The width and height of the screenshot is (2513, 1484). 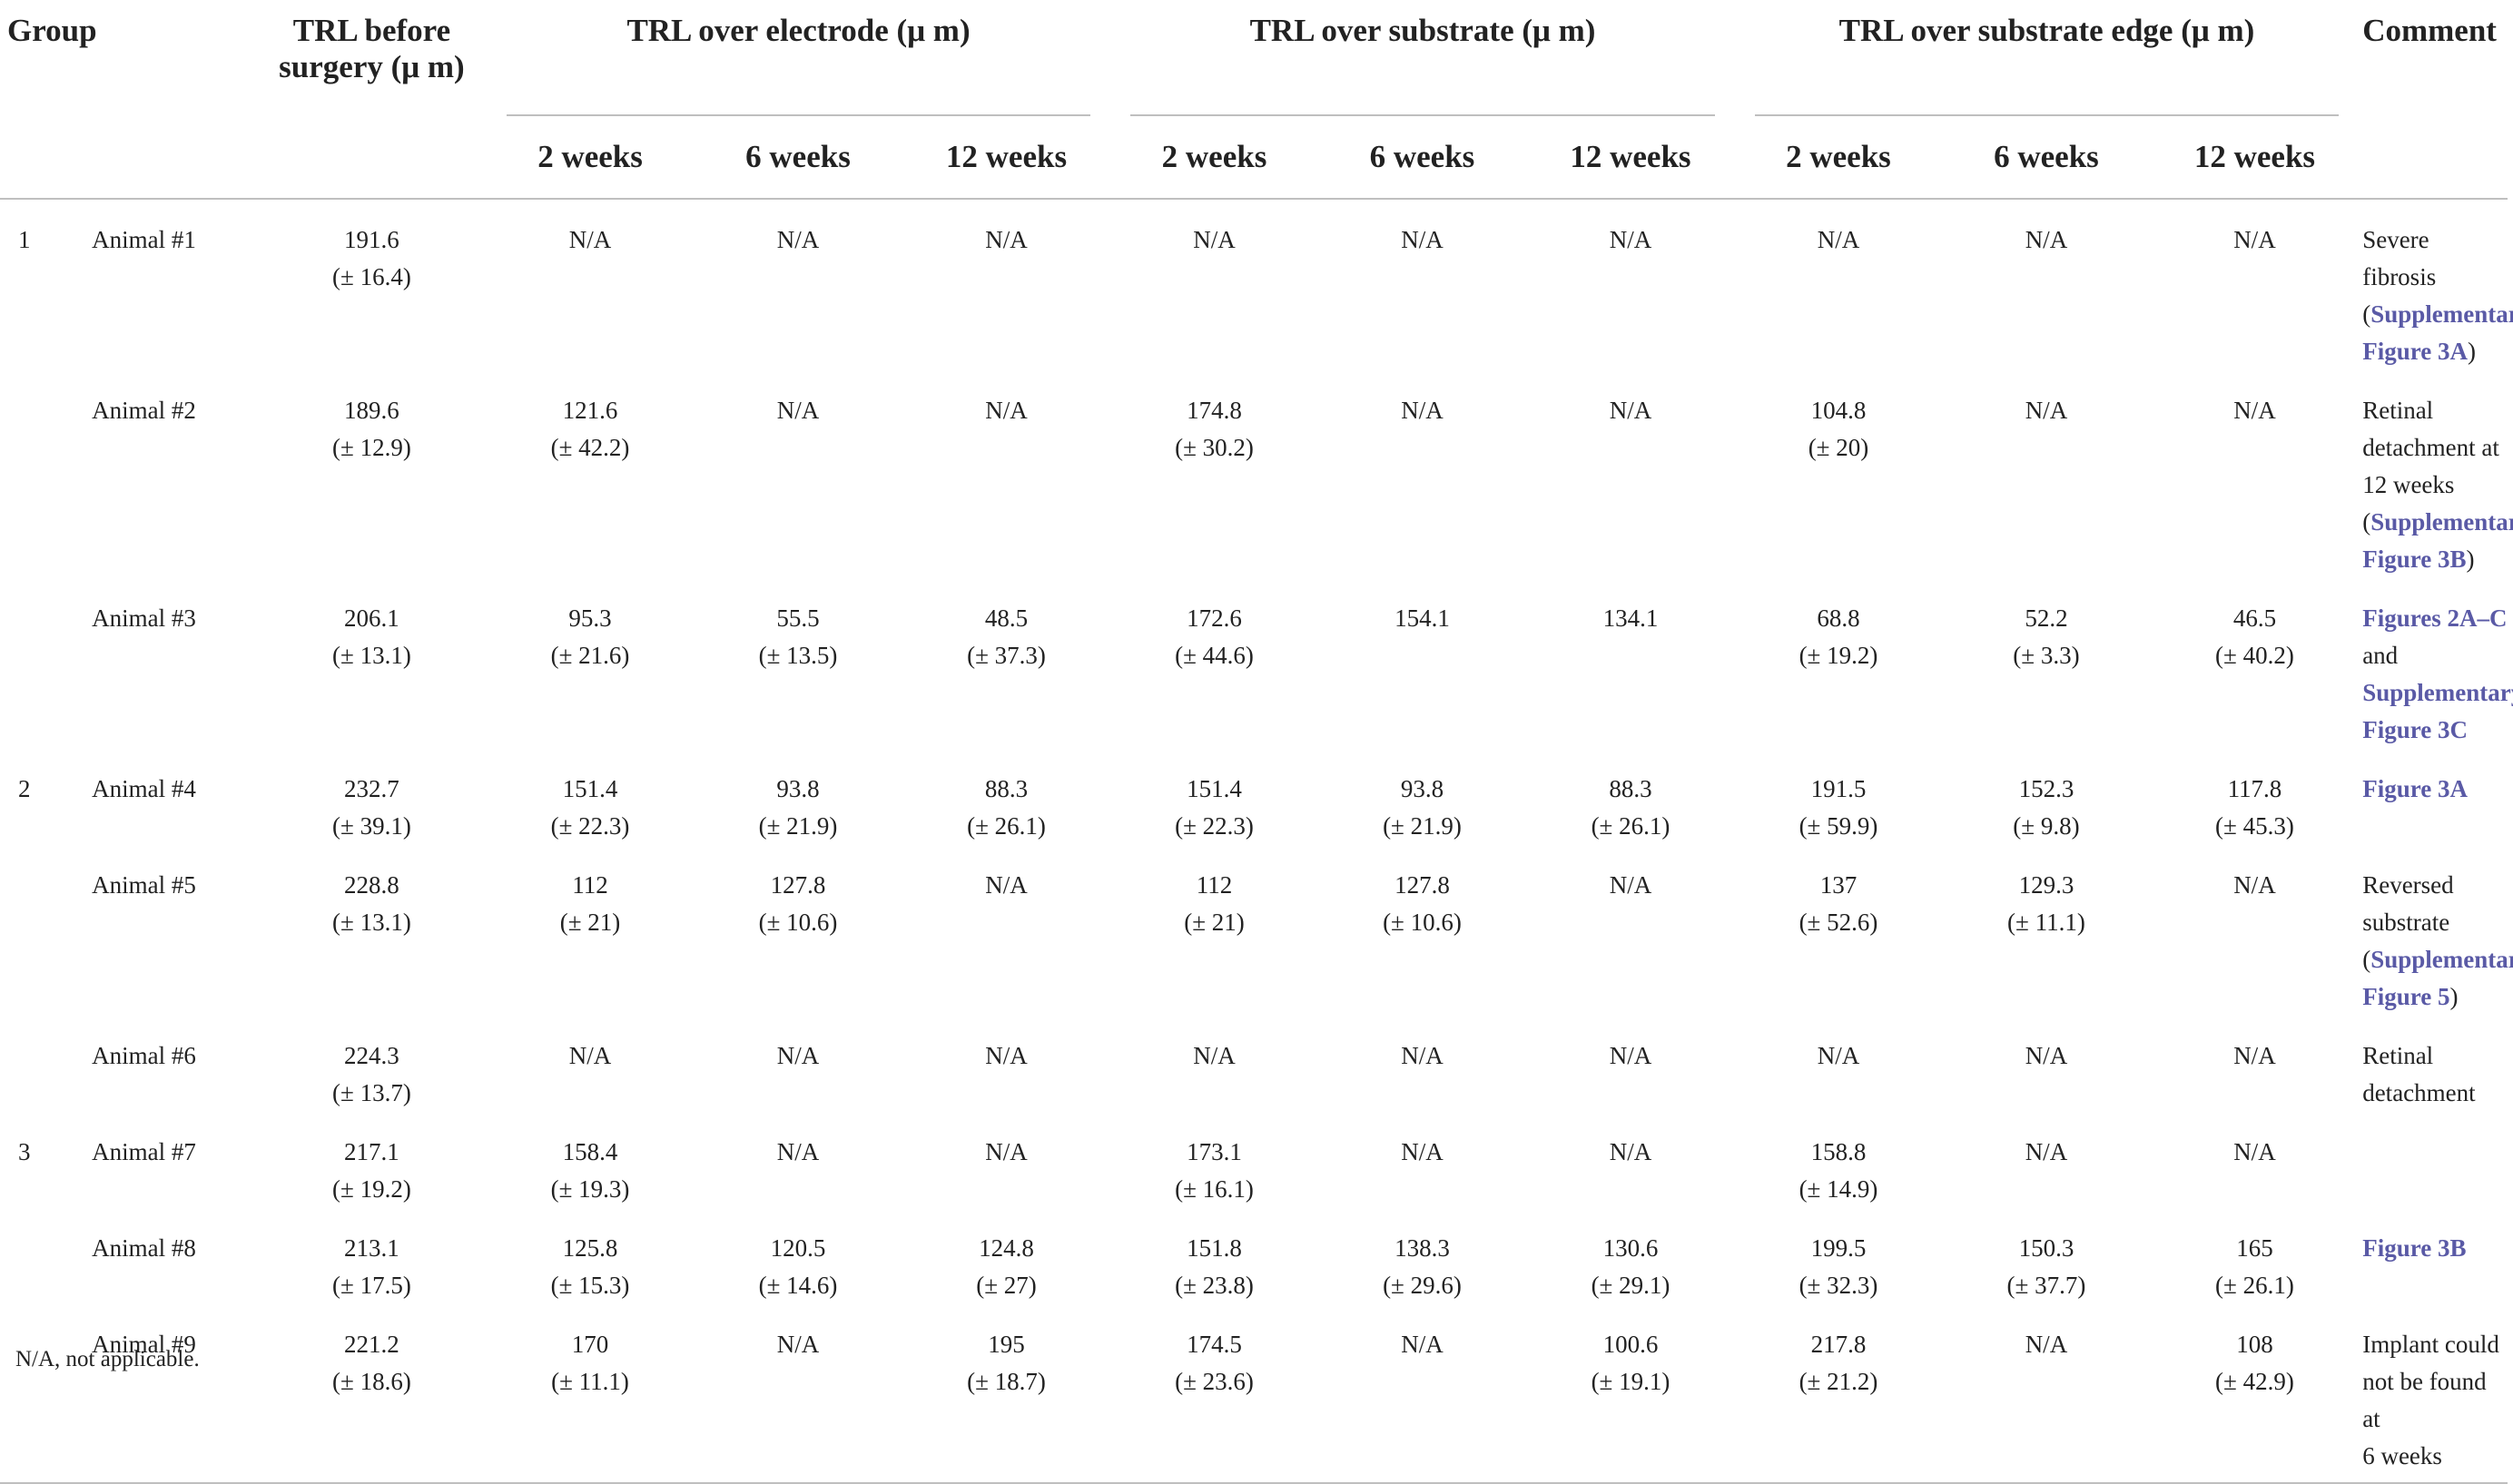 I want to click on trl-before-cell-line: (± 16.4), so click(x=372, y=276).